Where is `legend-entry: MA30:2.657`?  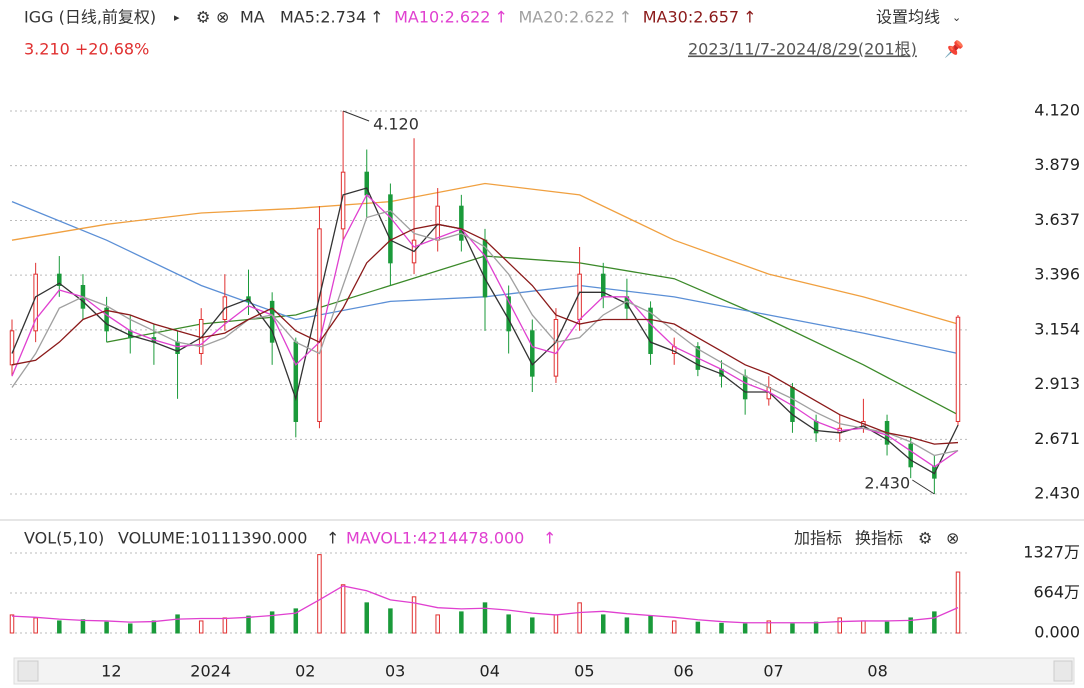 legend-entry: MA30:2.657 is located at coordinates (691, 17).